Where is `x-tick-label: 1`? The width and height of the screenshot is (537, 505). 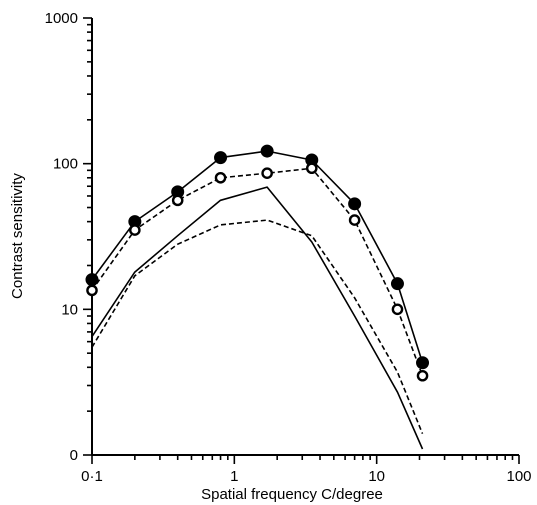 x-tick-label: 1 is located at coordinates (234, 476).